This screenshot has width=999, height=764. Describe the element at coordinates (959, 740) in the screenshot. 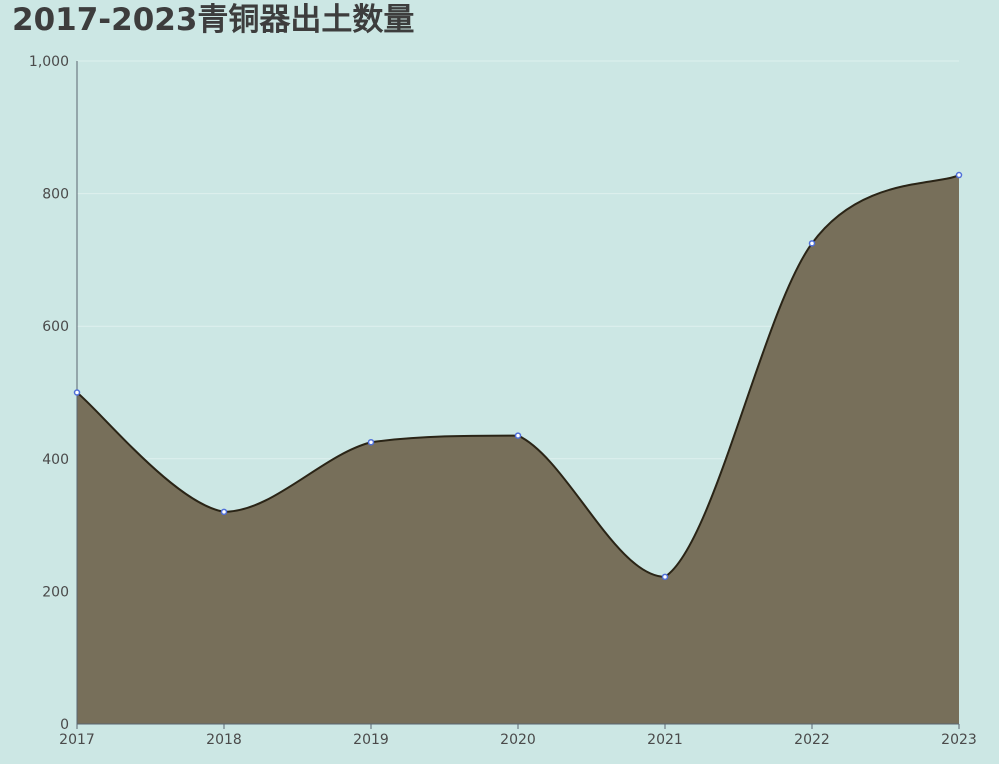

I see `x-tick-label-2023: 2023` at that location.